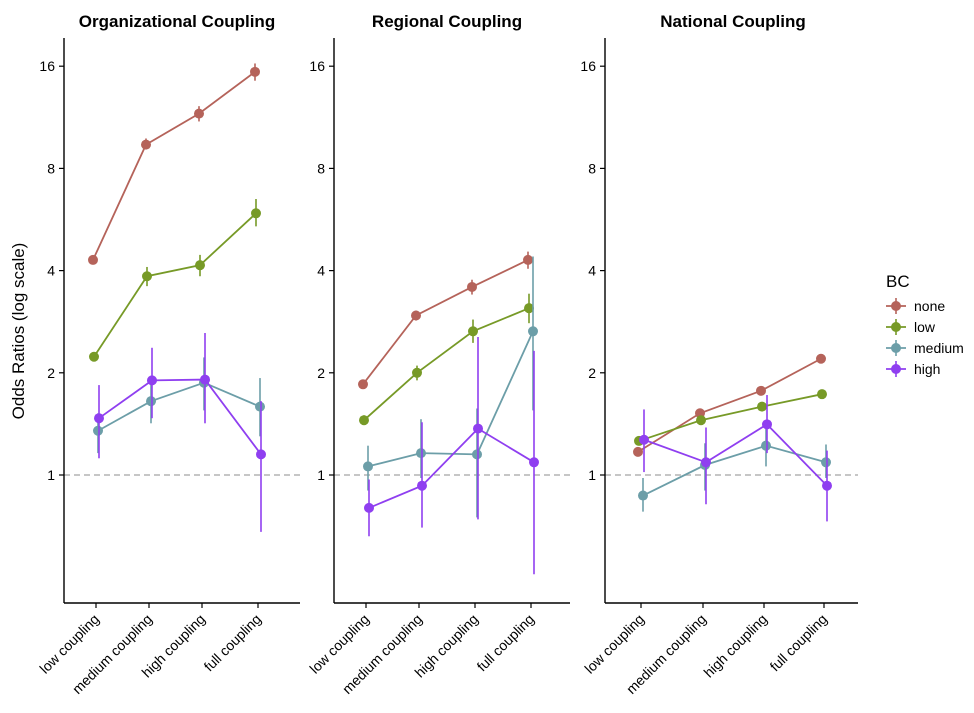 This screenshot has width=974, height=713. Describe the element at coordinates (732, 21) in the screenshot. I see `panel-title: National Coupling` at that location.